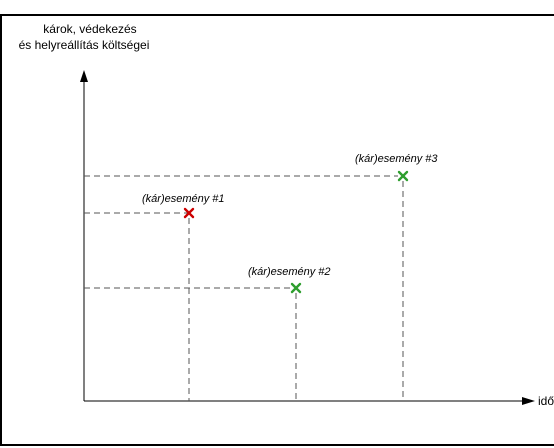  I want to click on event-2-label: (kár)esemény #2, so click(289, 272).